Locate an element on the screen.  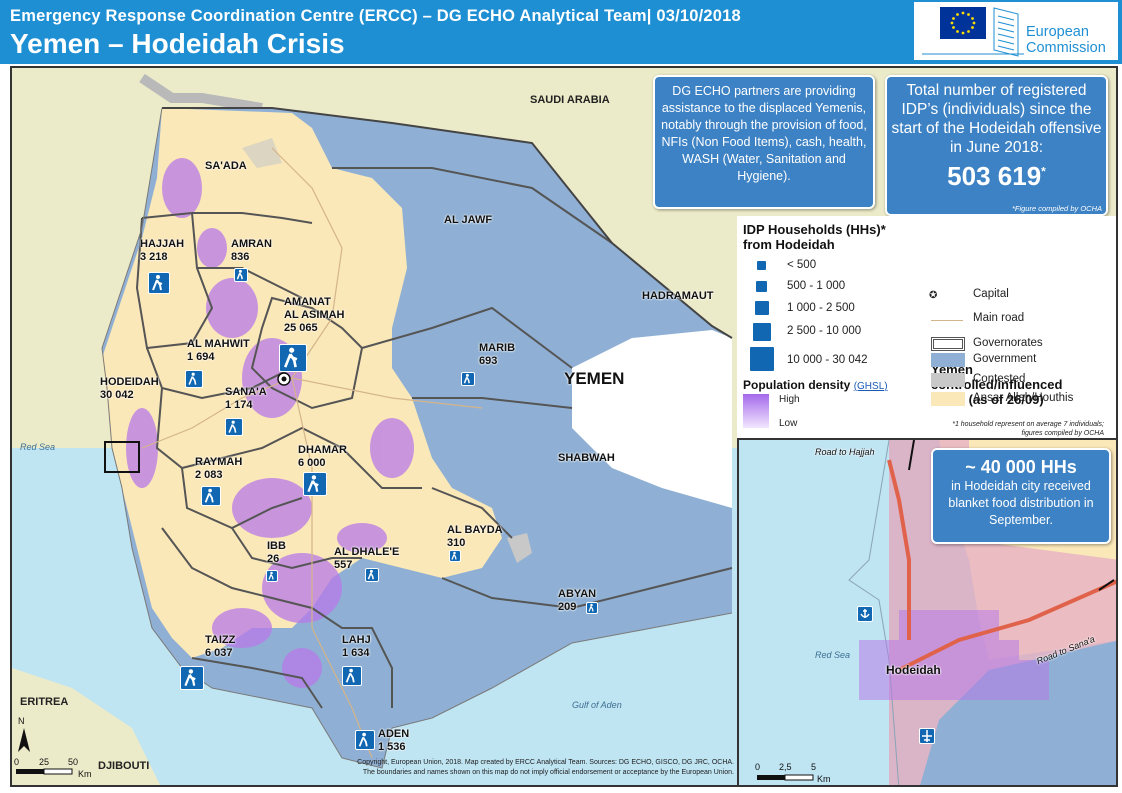
label-lahj: LAHJ 1 634 is located at coordinates (356, 647).